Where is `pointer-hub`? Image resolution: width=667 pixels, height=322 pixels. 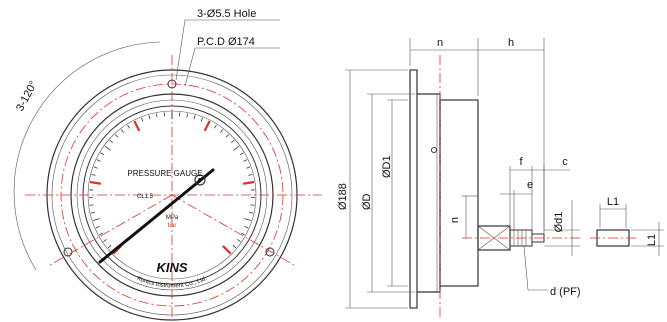
pointer-hub is located at coordinates (200, 180).